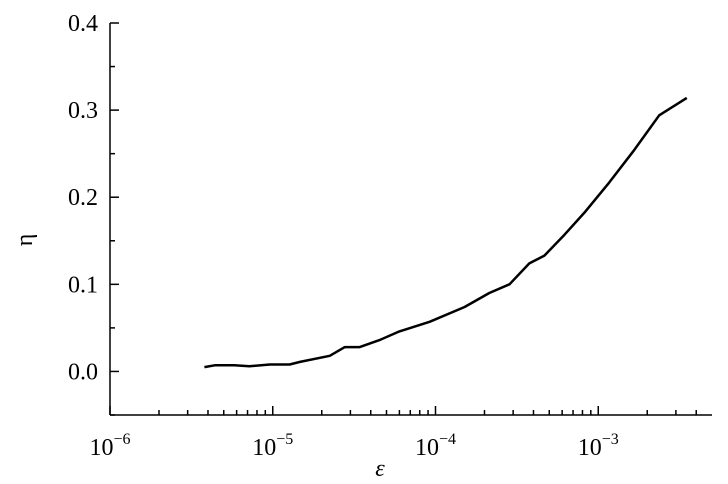 The width and height of the screenshot is (728, 484). What do you see at coordinates (83, 24) in the screenshot?
I see `y-tick-label: 0.4` at bounding box center [83, 24].